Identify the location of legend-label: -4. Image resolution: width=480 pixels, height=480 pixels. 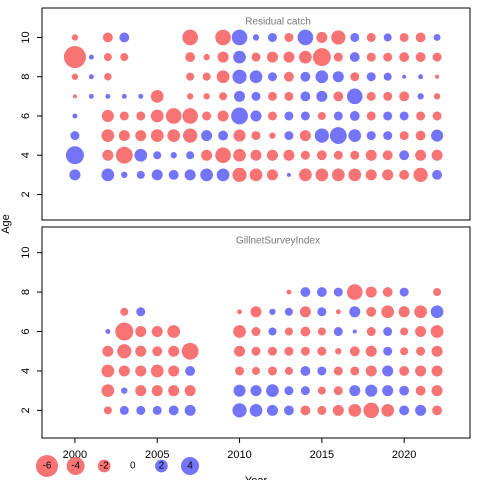
(75, 466).